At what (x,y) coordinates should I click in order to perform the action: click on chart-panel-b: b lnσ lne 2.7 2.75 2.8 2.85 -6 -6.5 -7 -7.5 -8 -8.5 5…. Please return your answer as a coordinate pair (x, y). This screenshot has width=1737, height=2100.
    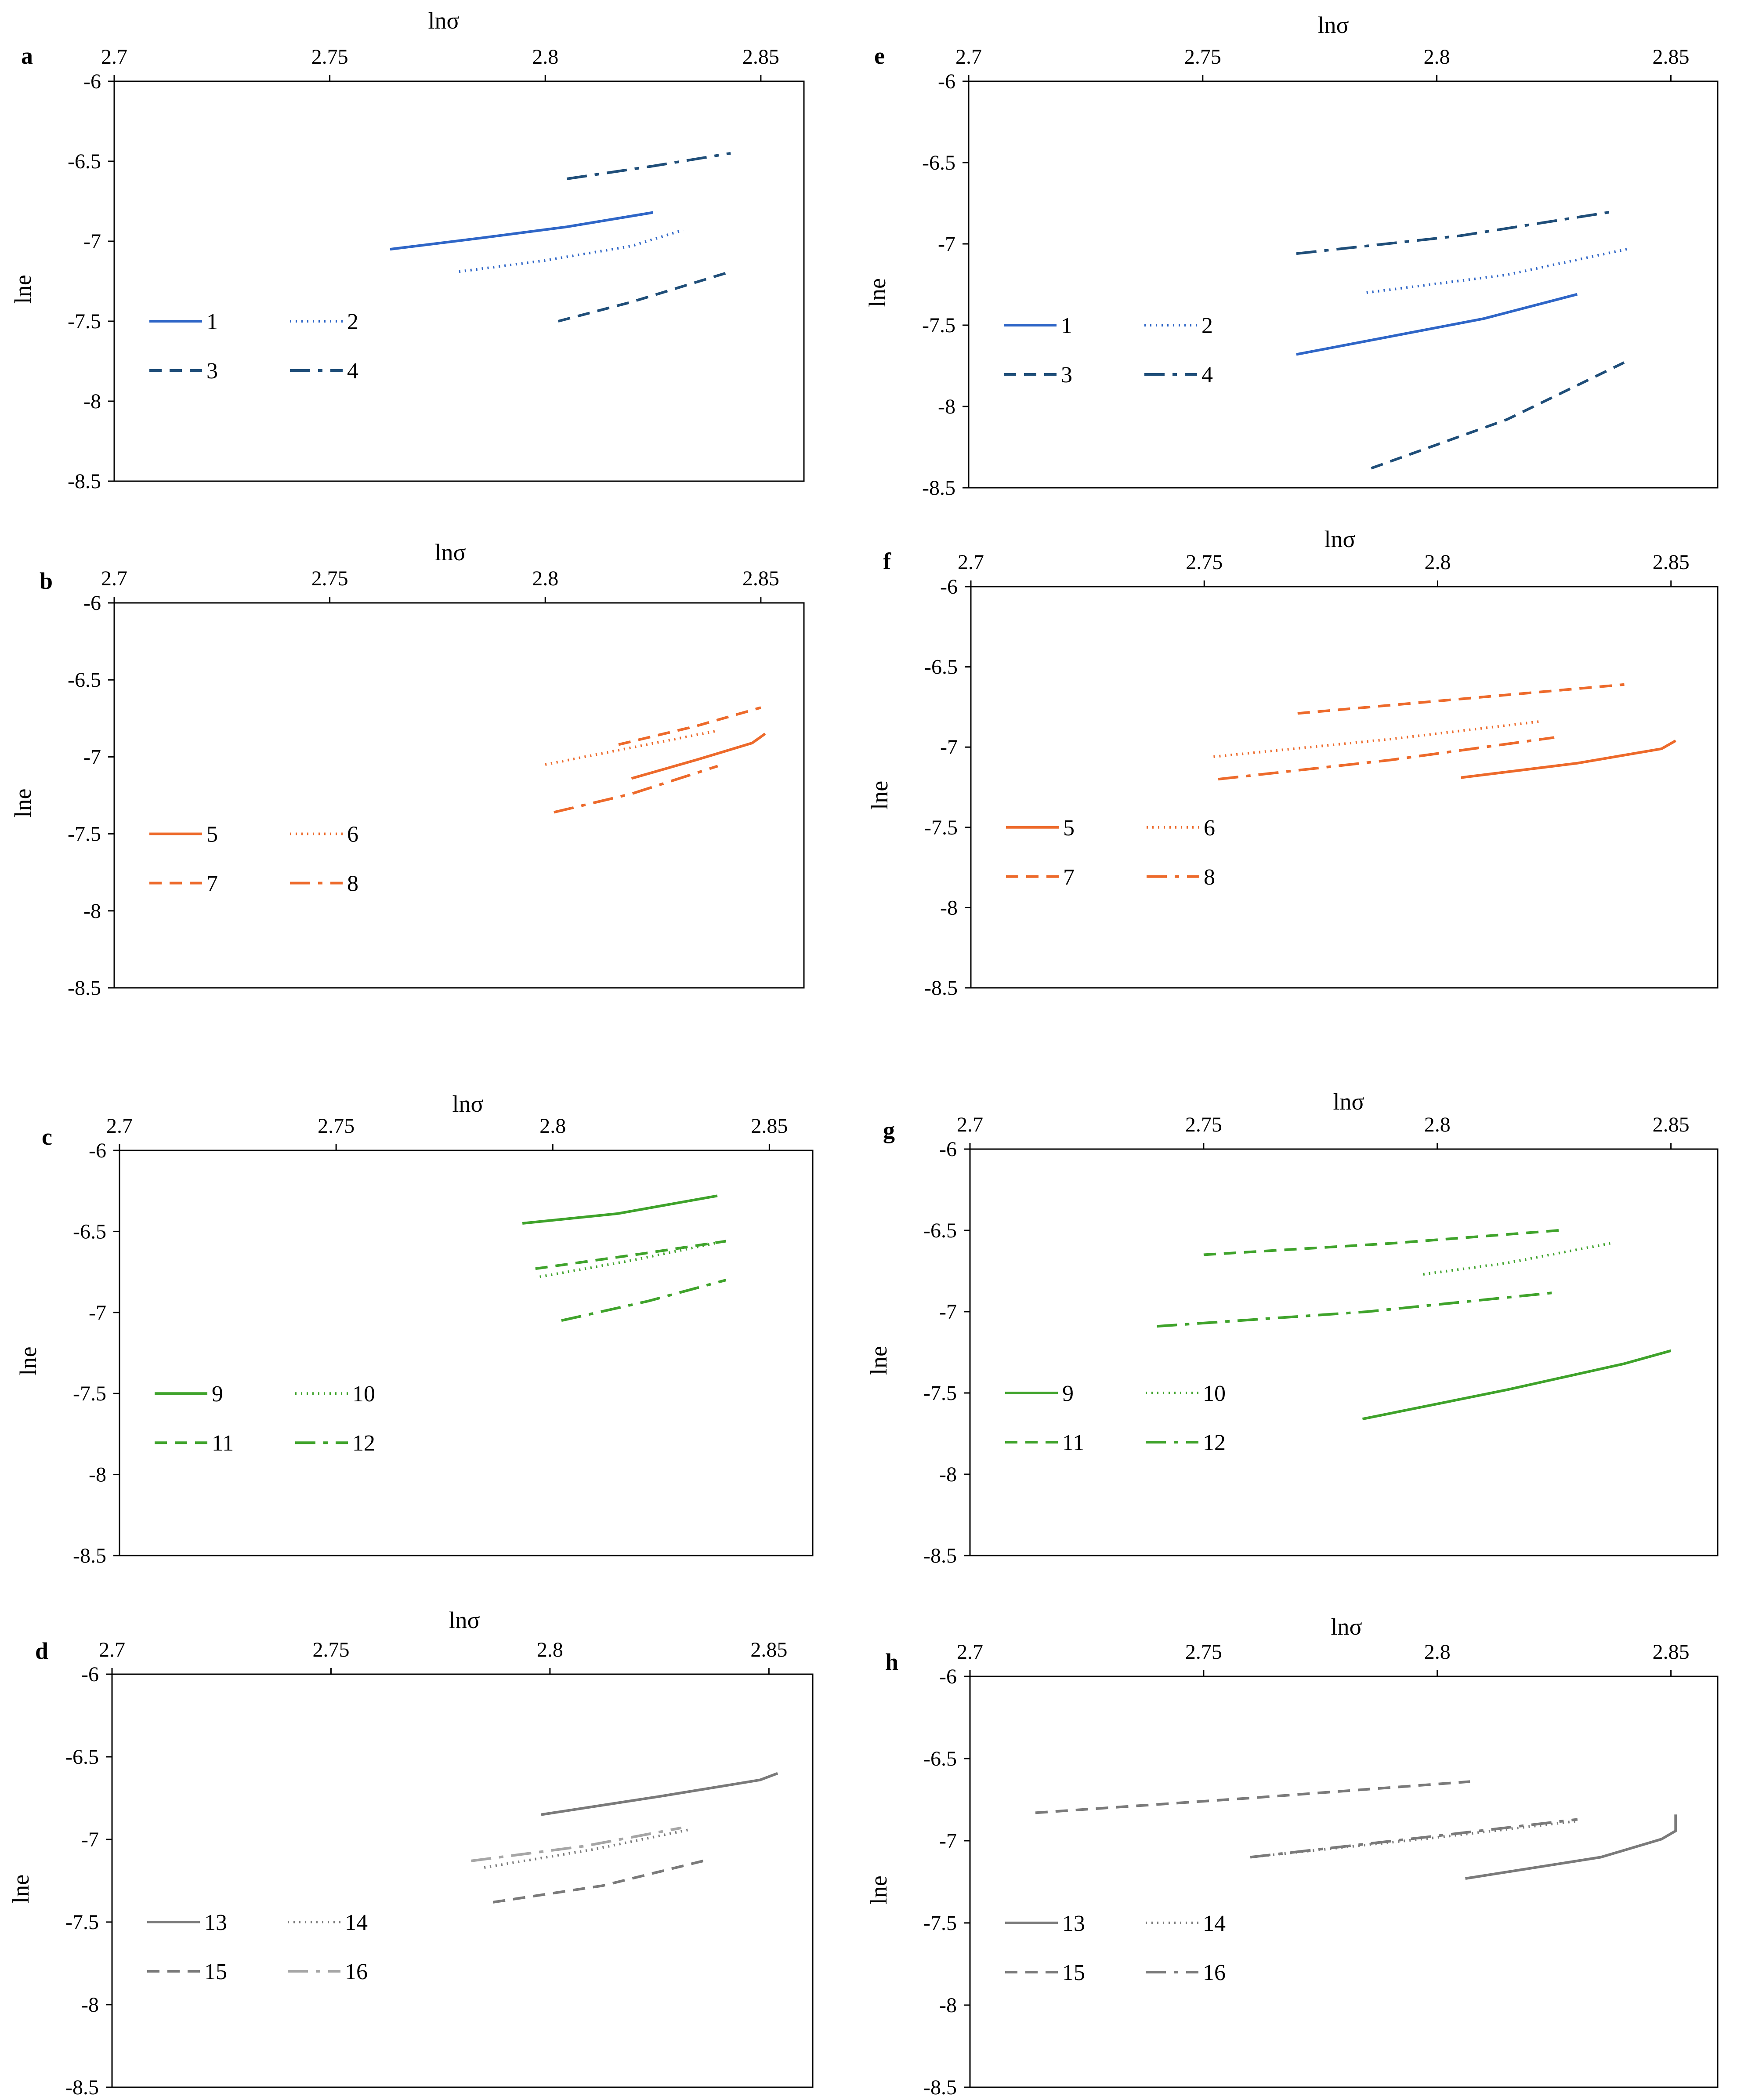
    Looking at the image, I should click on (407, 769).